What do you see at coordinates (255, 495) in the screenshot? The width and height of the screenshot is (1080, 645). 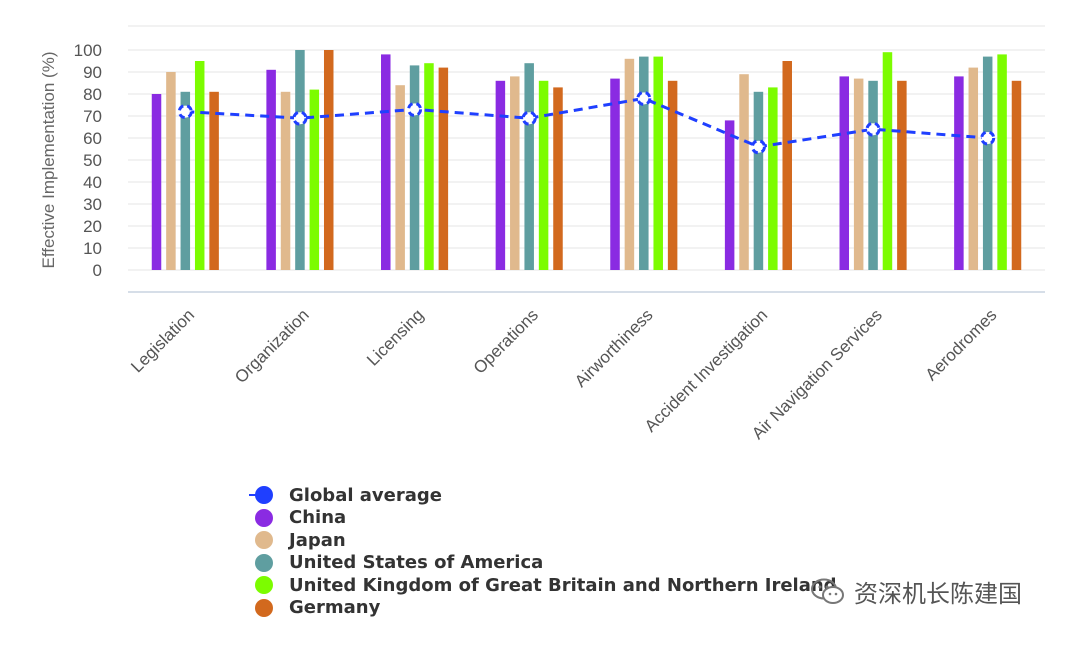 I see `legend-line-marker` at bounding box center [255, 495].